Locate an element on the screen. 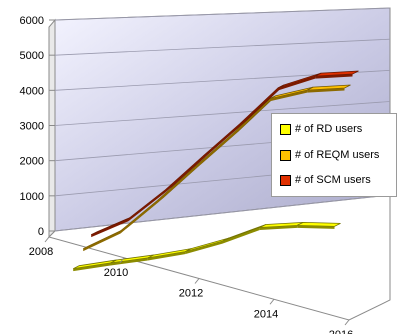 This screenshot has height=334, width=399. y-tick-label: 6000 is located at coordinates (32, 21).